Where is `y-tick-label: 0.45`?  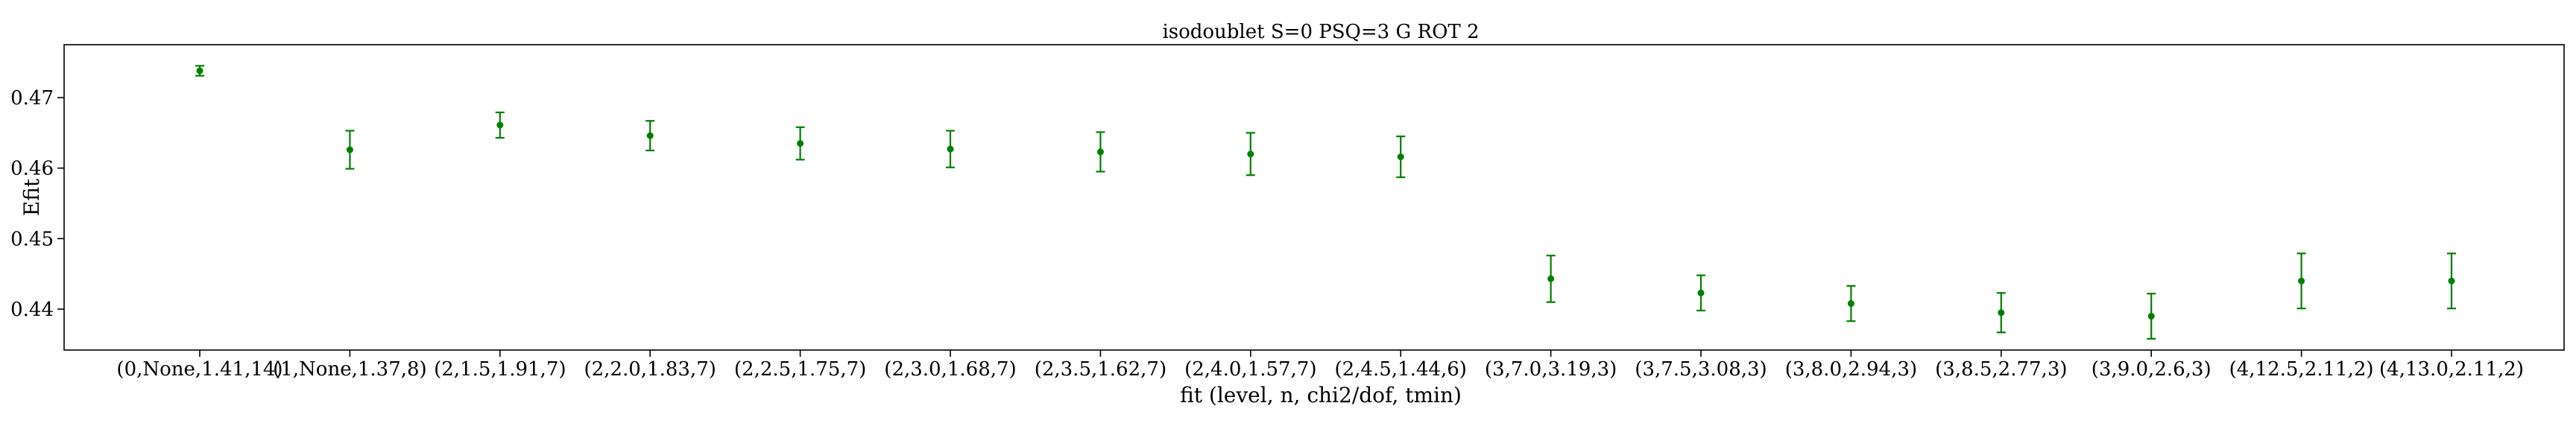 y-tick-label: 0.45 is located at coordinates (32, 239).